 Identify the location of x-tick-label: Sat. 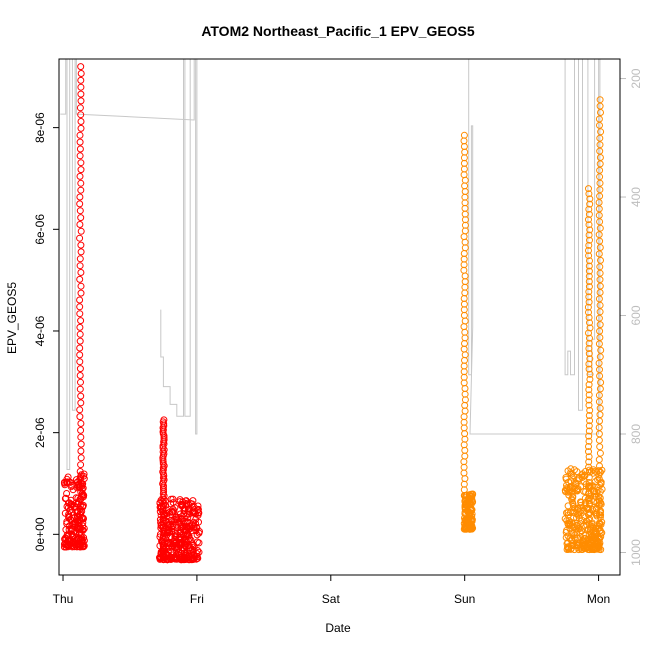
(331, 599).